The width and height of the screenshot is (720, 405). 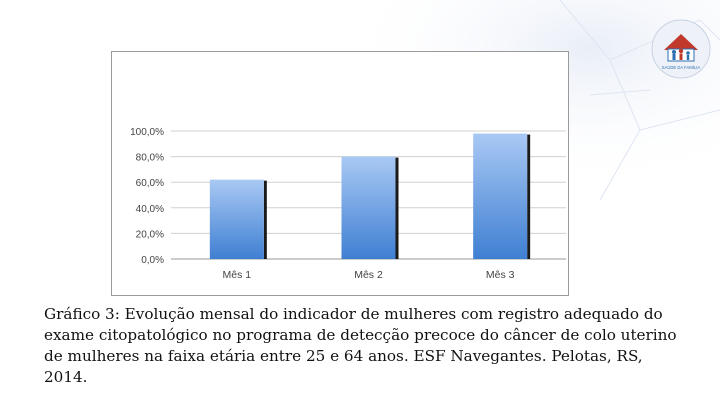 I want to click on y-tick-label: 20,0%, so click(x=150, y=234).